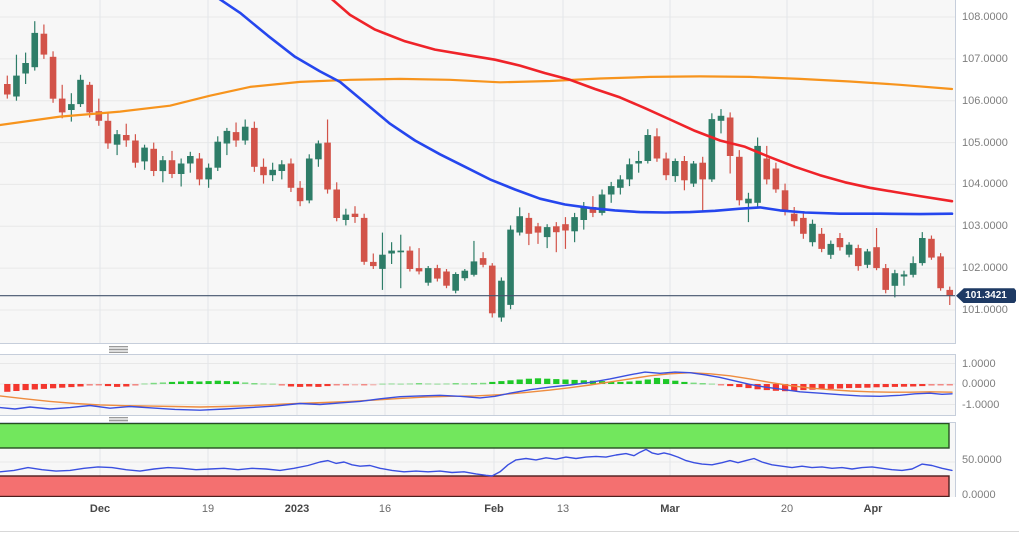  What do you see at coordinates (985, 100) in the screenshot?
I see `price-axis-label: 106.0000` at bounding box center [985, 100].